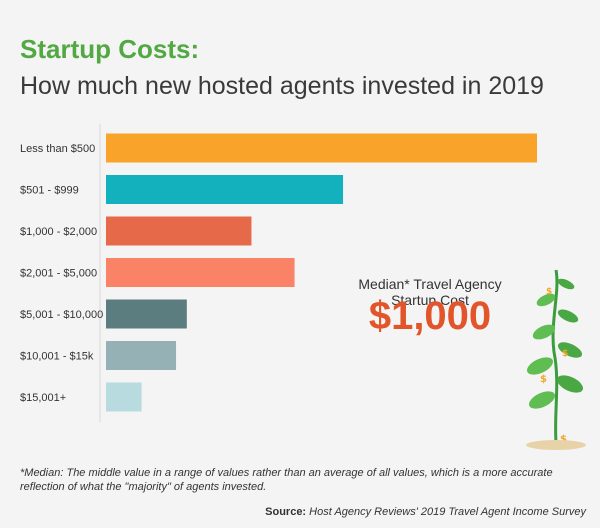 The image size is (600, 528). What do you see at coordinates (57, 149) in the screenshot?
I see `category-label: Less than $500` at bounding box center [57, 149].